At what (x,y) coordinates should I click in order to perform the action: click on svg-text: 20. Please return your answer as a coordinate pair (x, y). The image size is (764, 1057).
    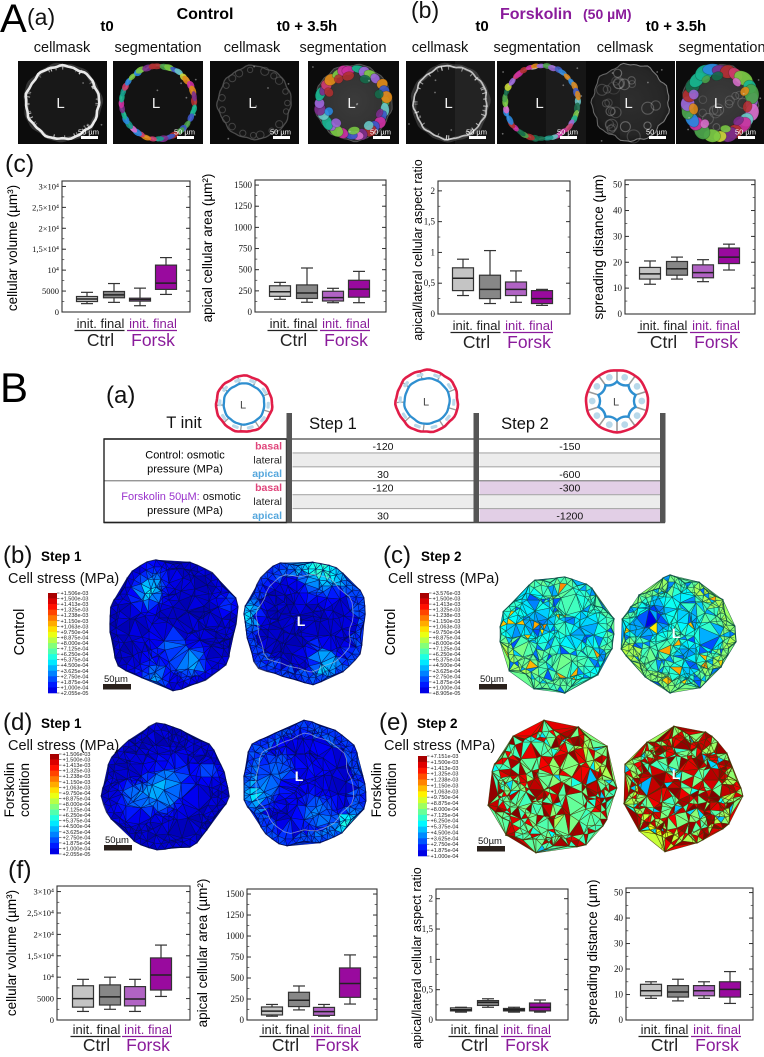
    Looking at the image, I should click on (618, 262).